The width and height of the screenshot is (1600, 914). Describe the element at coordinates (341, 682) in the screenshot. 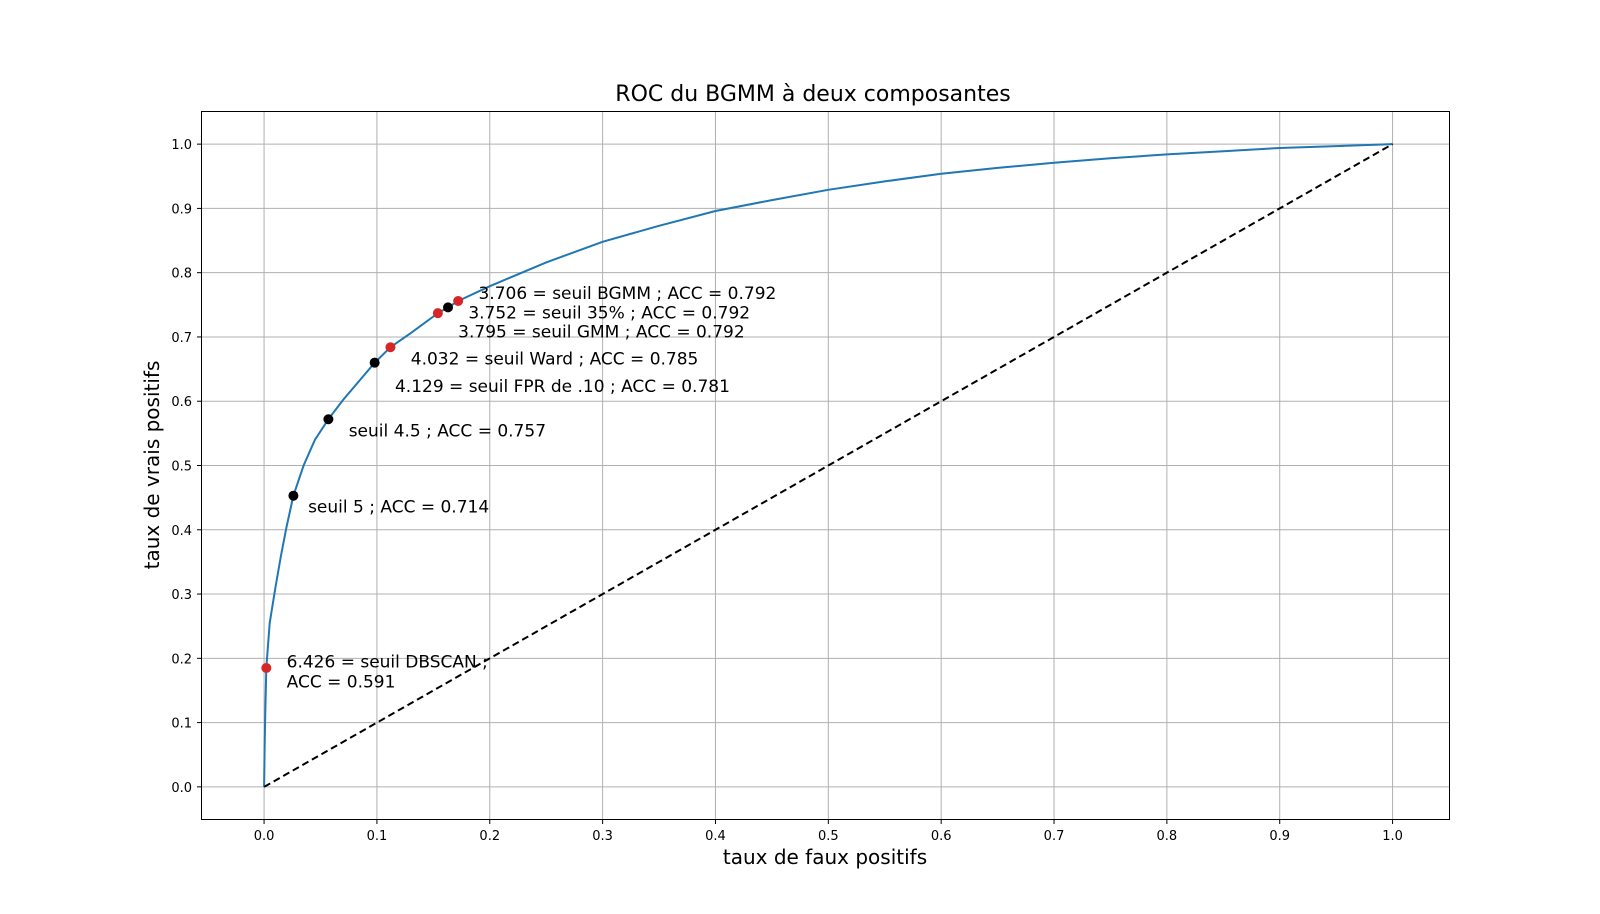

I see `point-annotation-line2: ACC = 0.591` at that location.